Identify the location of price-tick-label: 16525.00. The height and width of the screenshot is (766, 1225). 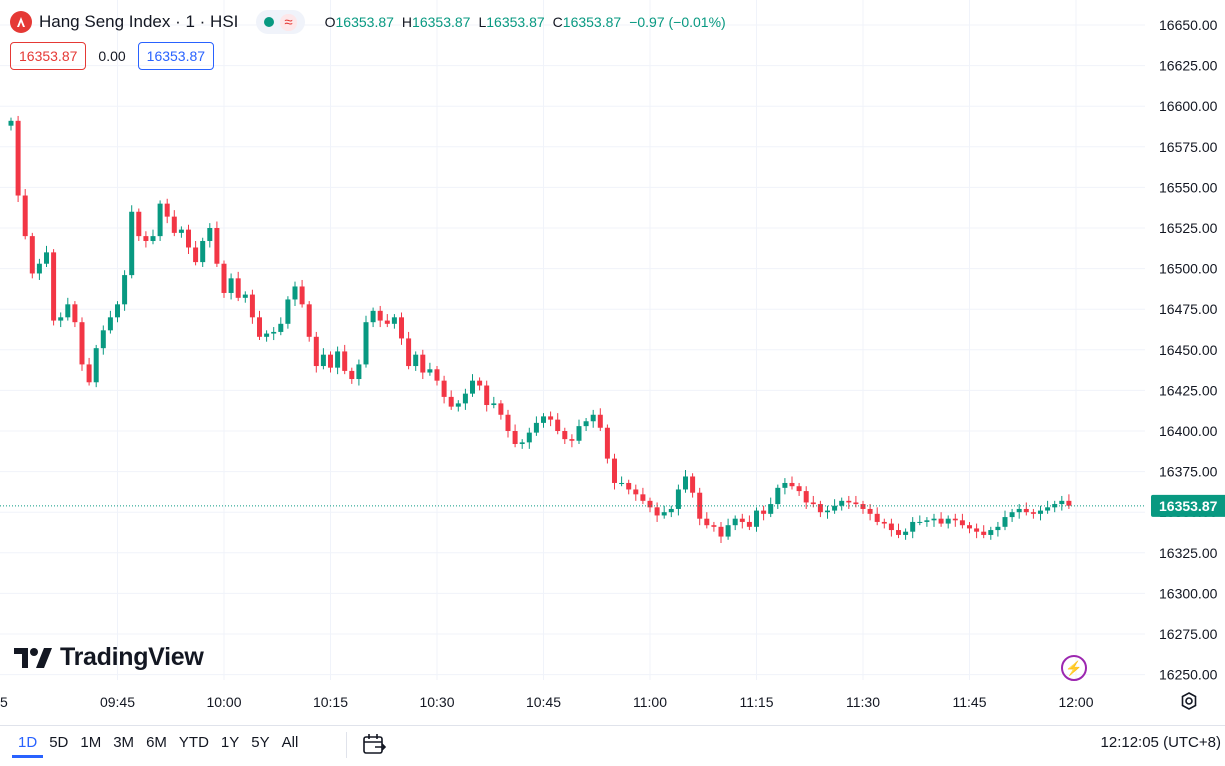
(1188, 228).